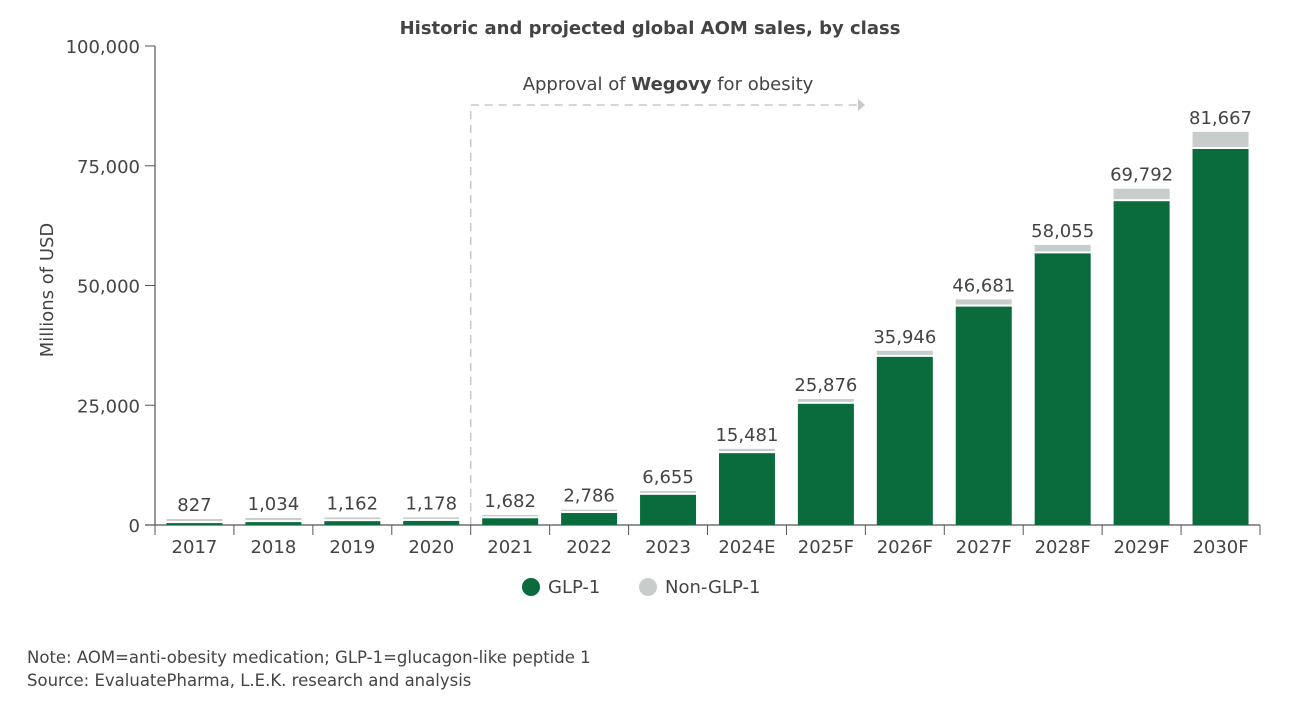  Describe the element at coordinates (1220, 118) in the screenshot. I see `total-label: 81,667` at that location.